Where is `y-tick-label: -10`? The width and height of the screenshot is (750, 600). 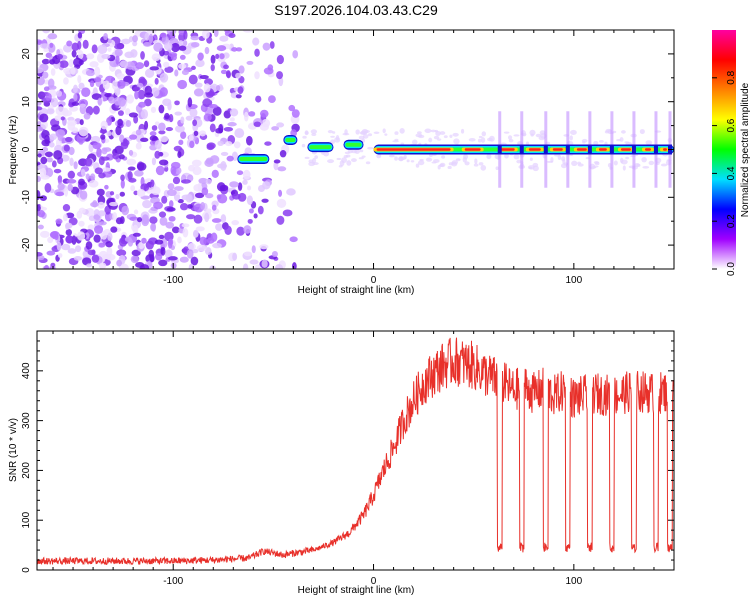
y-tick-label: -10 is located at coordinates (26, 197).